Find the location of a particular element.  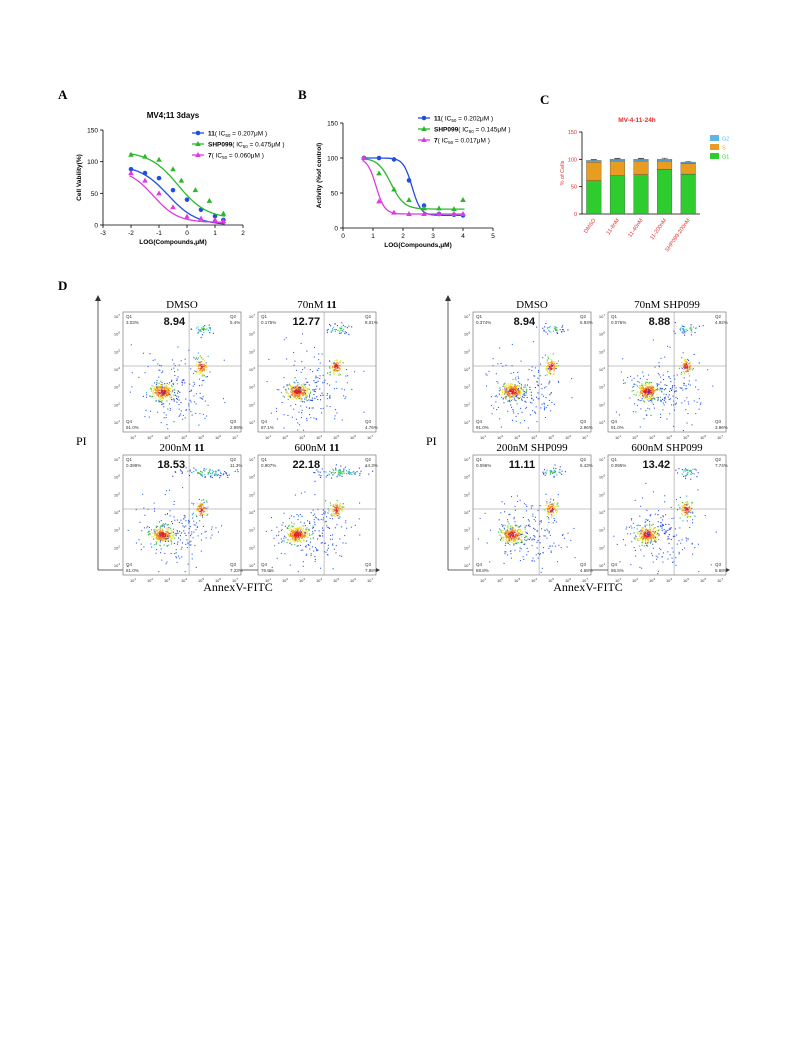

x-tick-label: 106 is located at coordinates (218, 580).